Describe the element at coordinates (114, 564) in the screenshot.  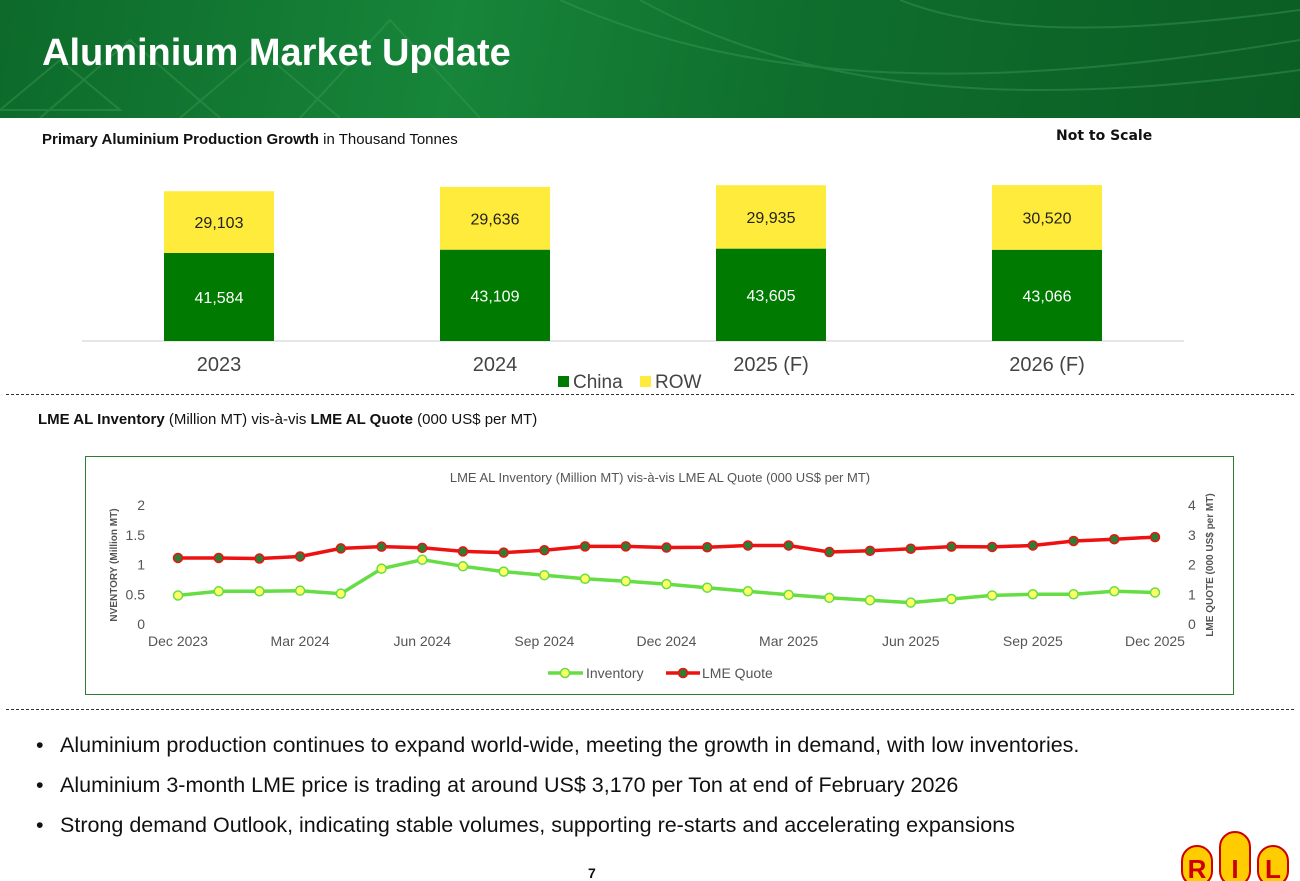
I see `y-axis-label: NVENTORY (Million MT)` at that location.